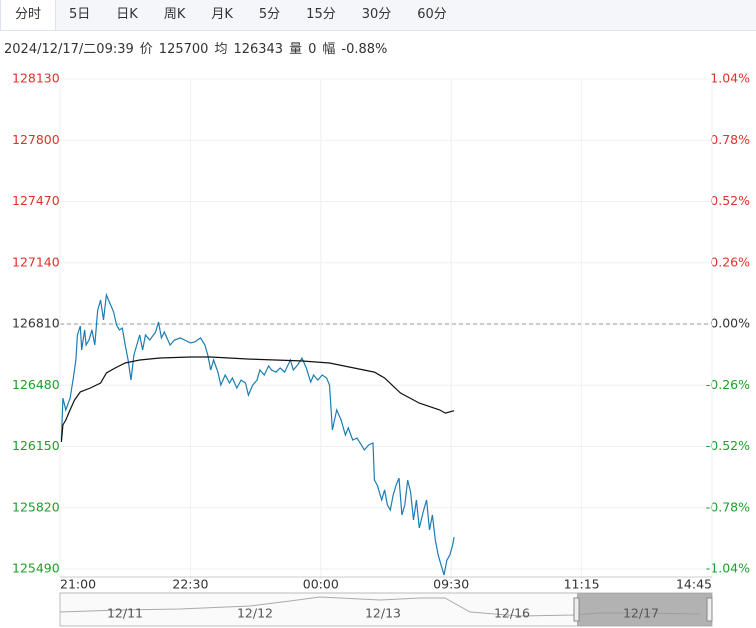  I want to click on y-tick-label: 126810, so click(36, 323).